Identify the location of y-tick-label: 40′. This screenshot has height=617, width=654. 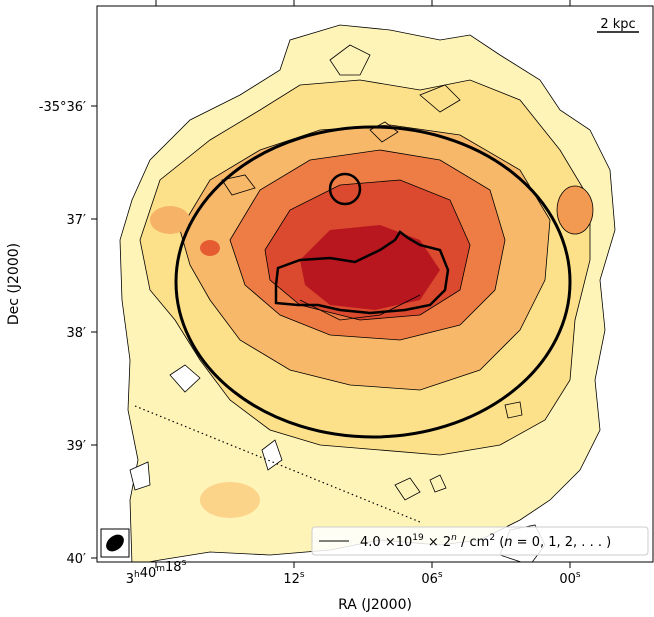
(77, 559).